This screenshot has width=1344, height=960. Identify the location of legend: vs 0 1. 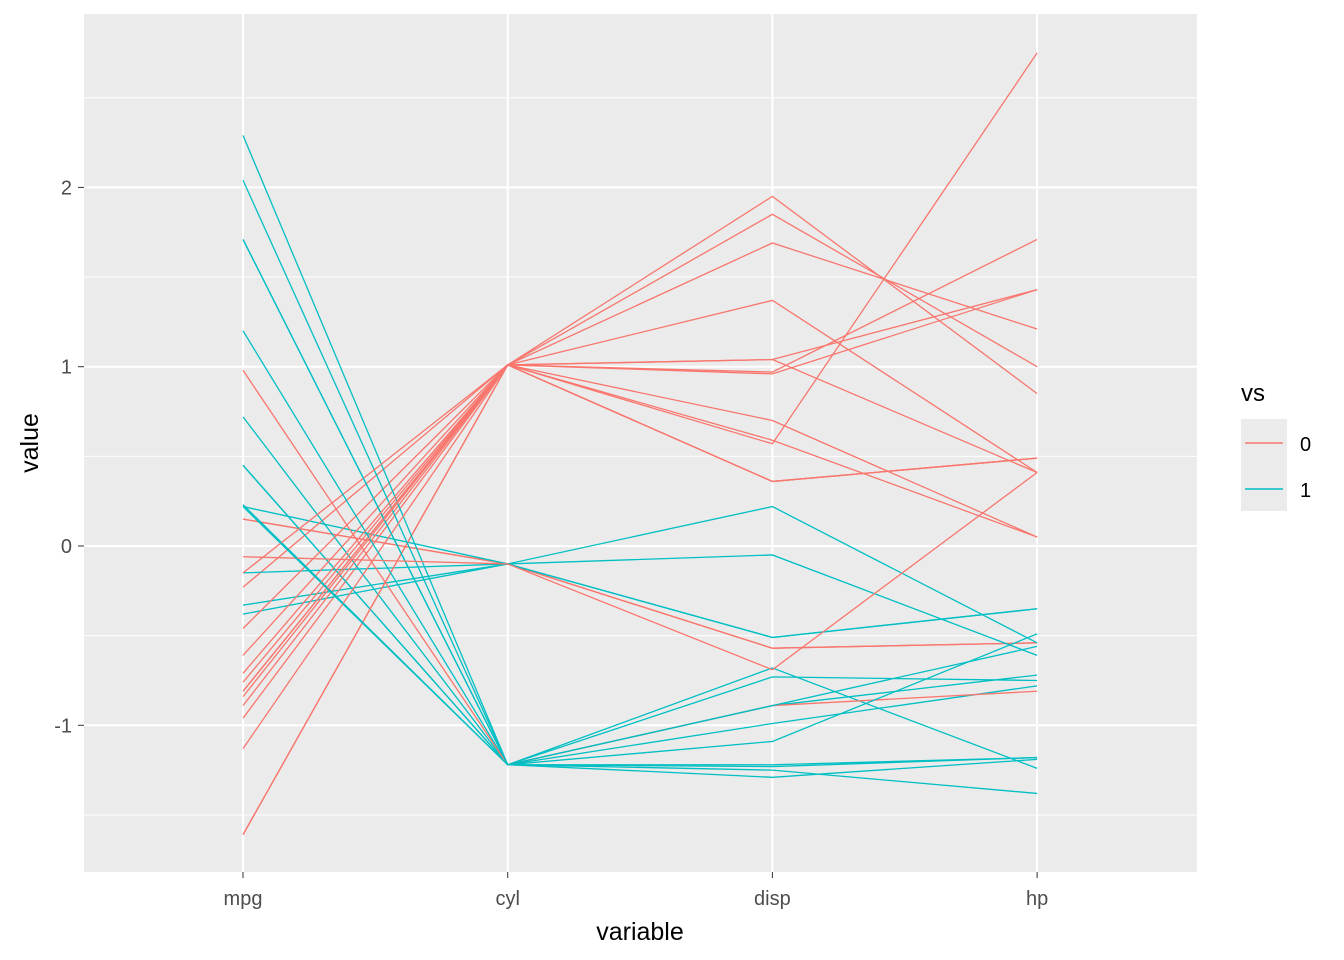
(1276, 445).